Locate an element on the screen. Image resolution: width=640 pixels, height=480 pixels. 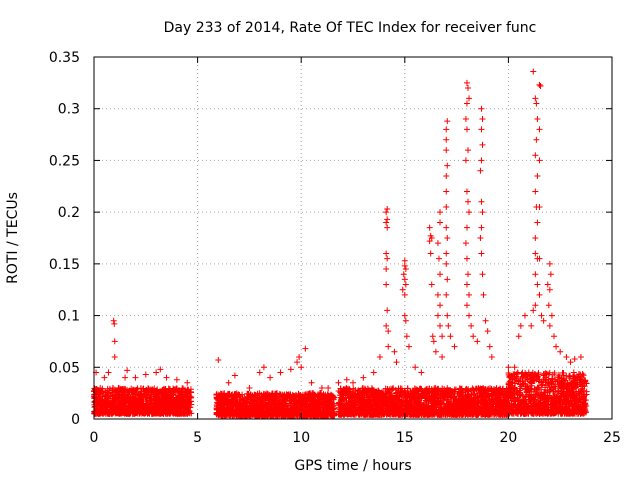
dense-band-layer is located at coordinates (340, 394).